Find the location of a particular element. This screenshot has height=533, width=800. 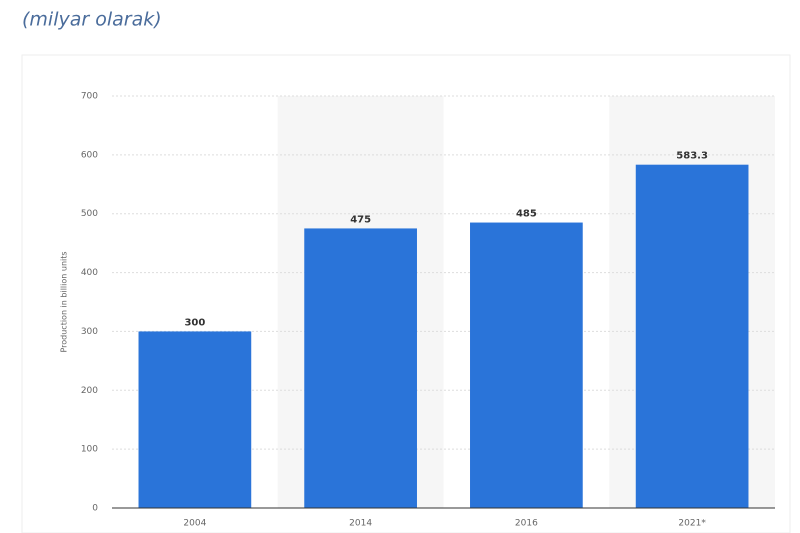

chart-title: (milyar olarak) is located at coordinates (92, 20).